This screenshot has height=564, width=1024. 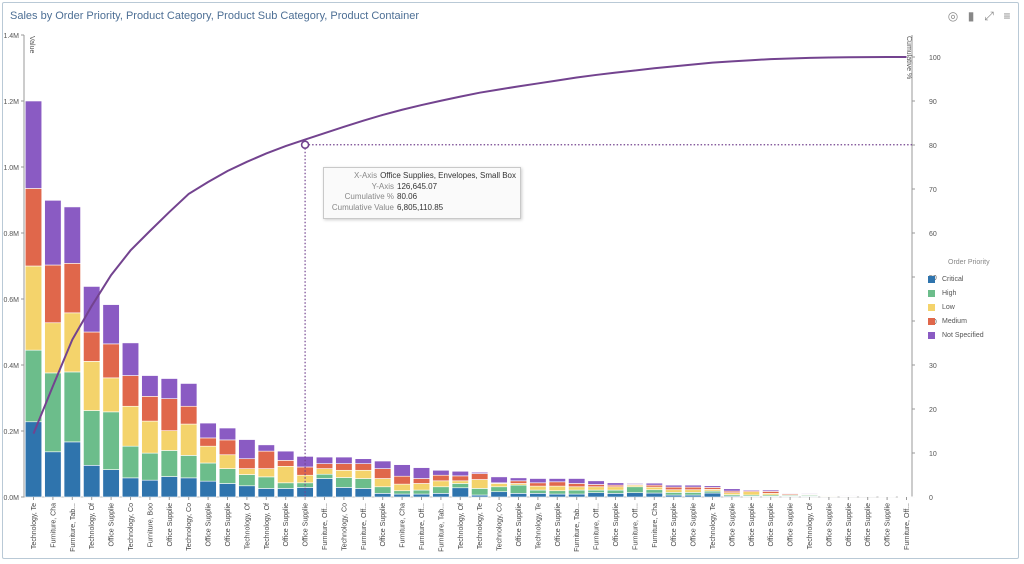 I want to click on expand-icon: ⤢, so click(x=989, y=16).